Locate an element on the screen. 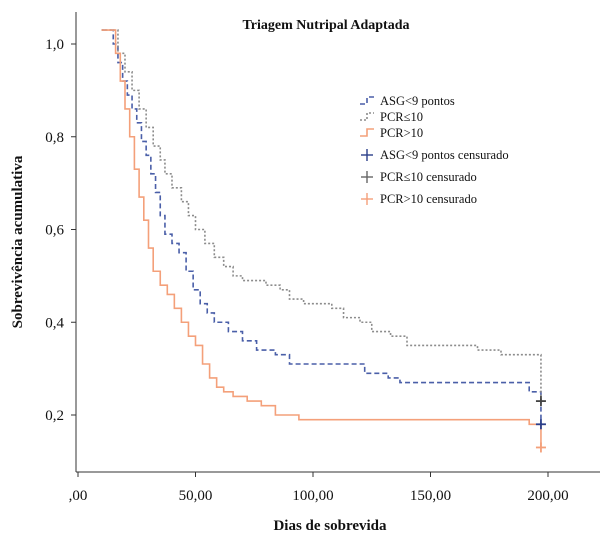 Image resolution: width=608 pixels, height=540 pixels. y-tick-label-3: 0,8 is located at coordinates (54, 138).